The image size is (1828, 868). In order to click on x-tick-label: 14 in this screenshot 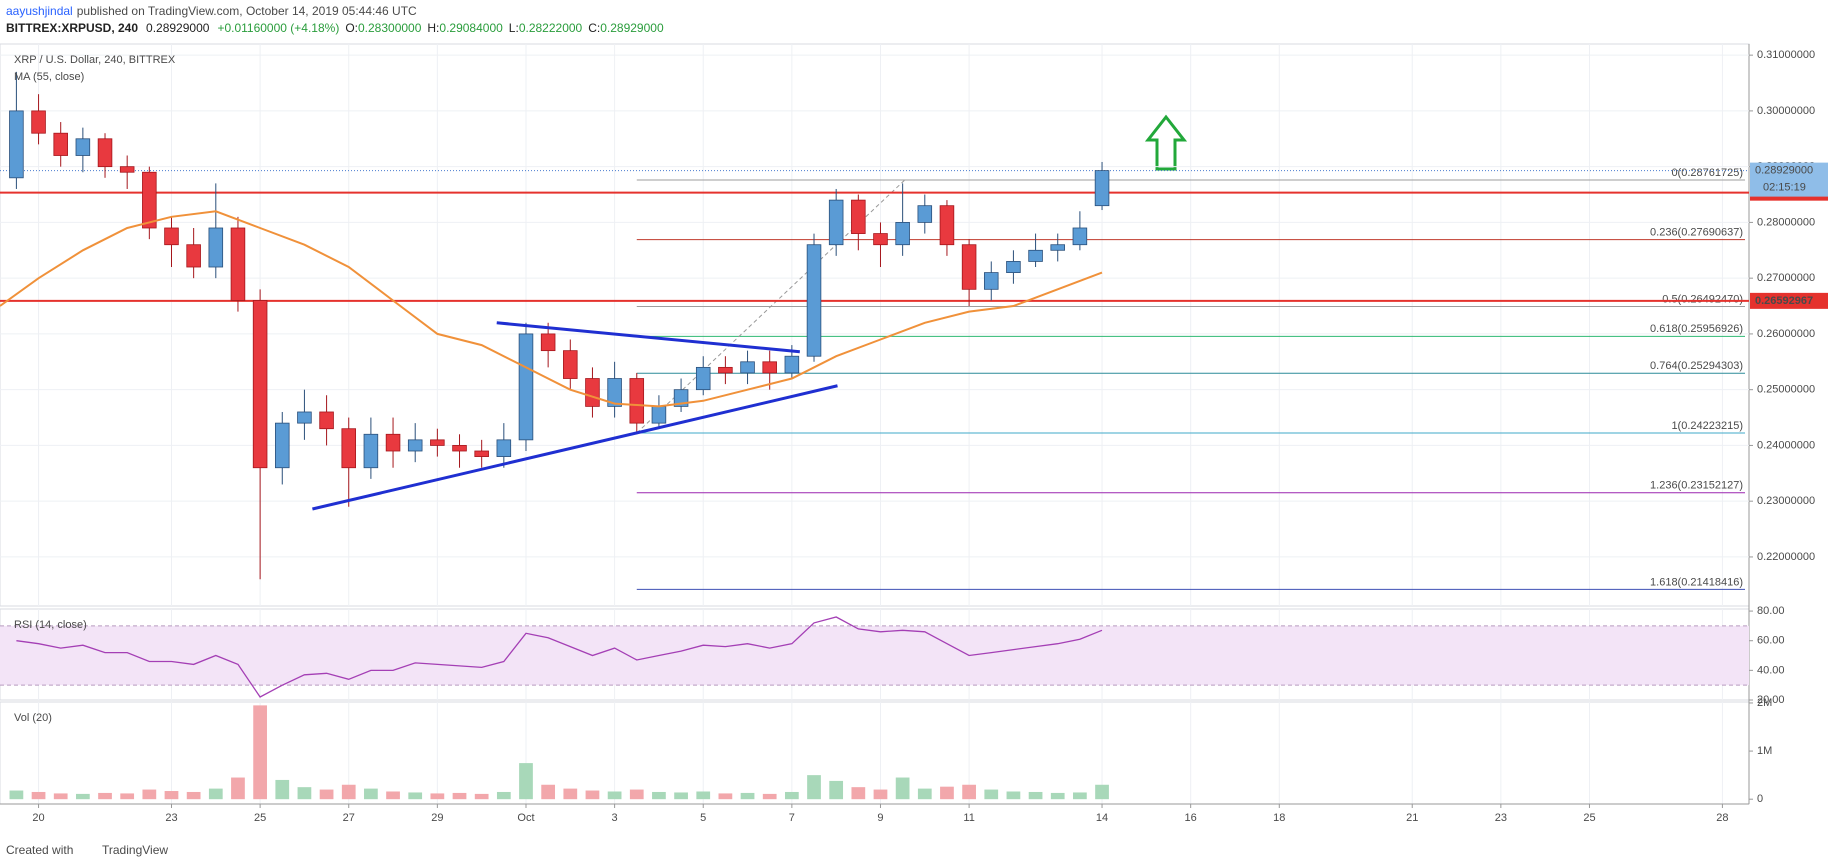, I will do `click(1102, 818)`.